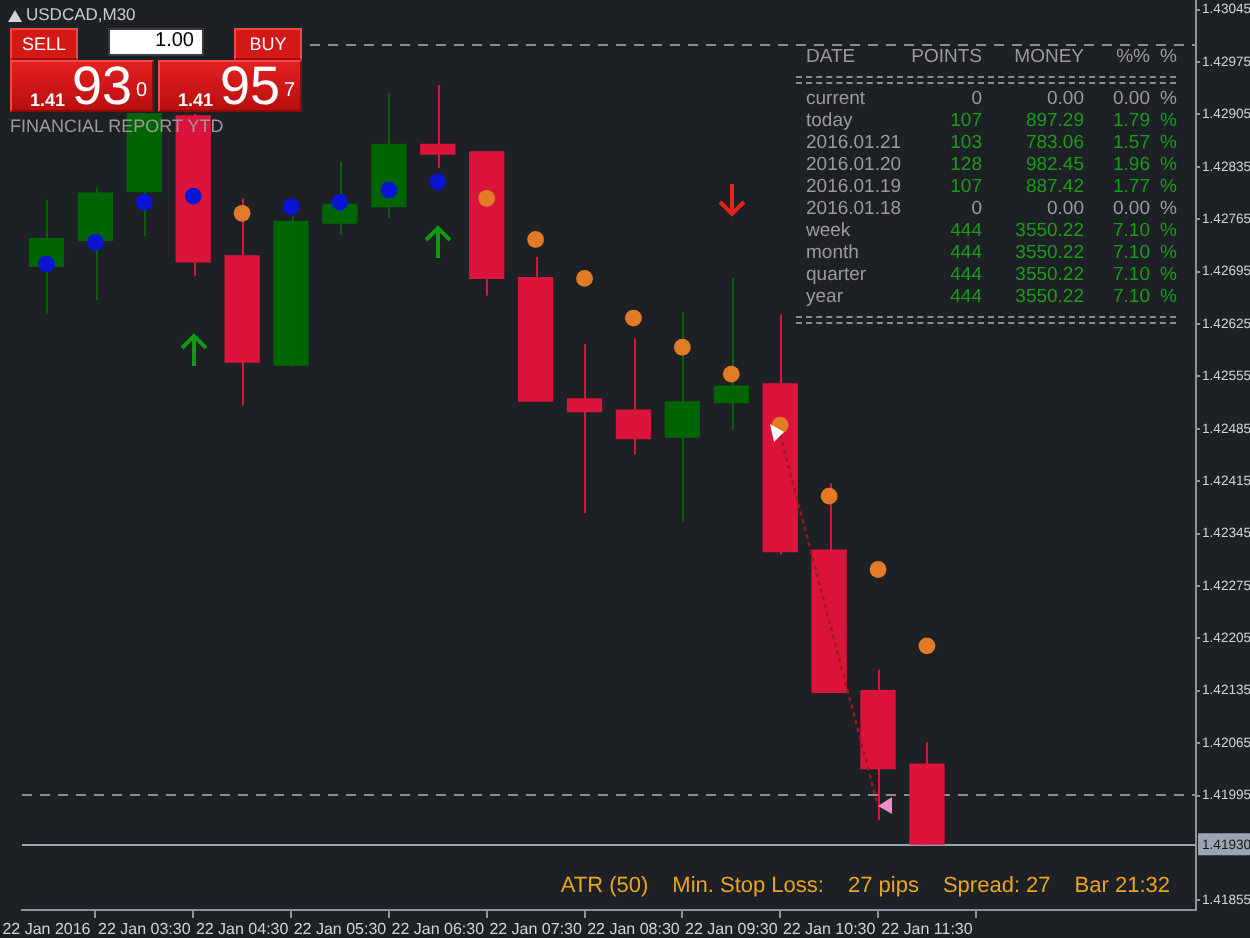 This screenshot has width=1250, height=938. Describe the element at coordinates (145, 929) in the screenshot. I see `x-tick-label: 22 Jan 03:30` at that location.